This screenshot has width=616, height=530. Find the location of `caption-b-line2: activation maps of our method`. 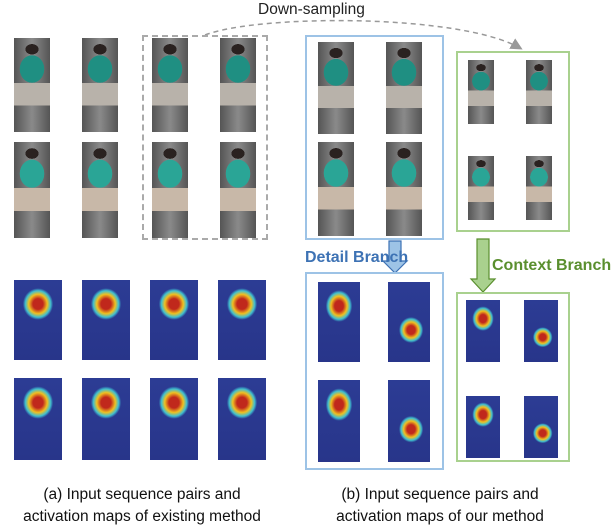

caption-b-line2: activation maps of our method is located at coordinates (440, 516).